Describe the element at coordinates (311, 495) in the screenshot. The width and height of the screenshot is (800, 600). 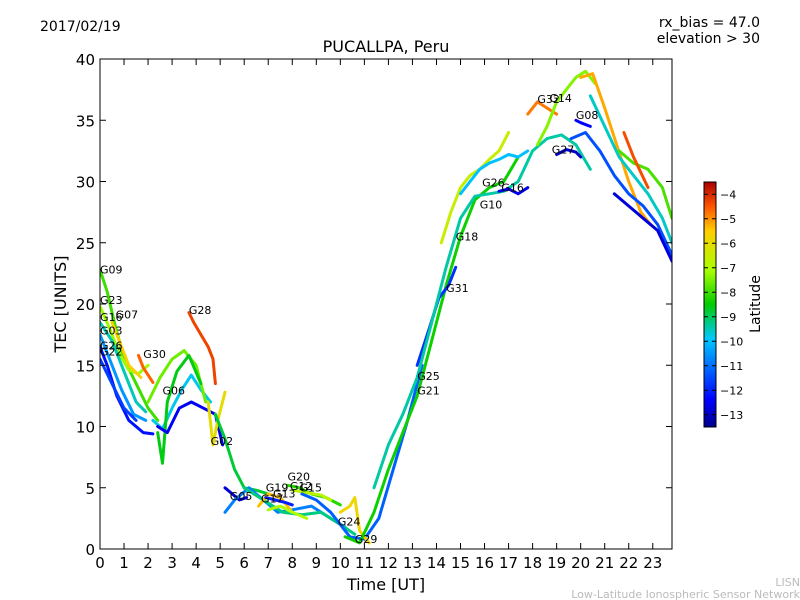
I see `series-line-g12` at that location.